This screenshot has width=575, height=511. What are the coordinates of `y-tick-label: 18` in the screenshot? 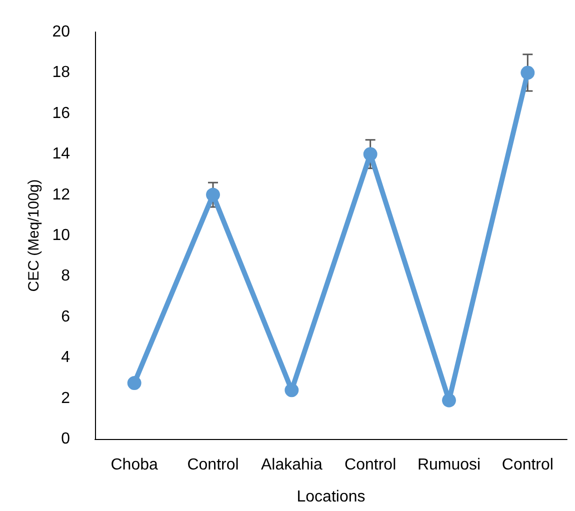 It's located at (61, 73).